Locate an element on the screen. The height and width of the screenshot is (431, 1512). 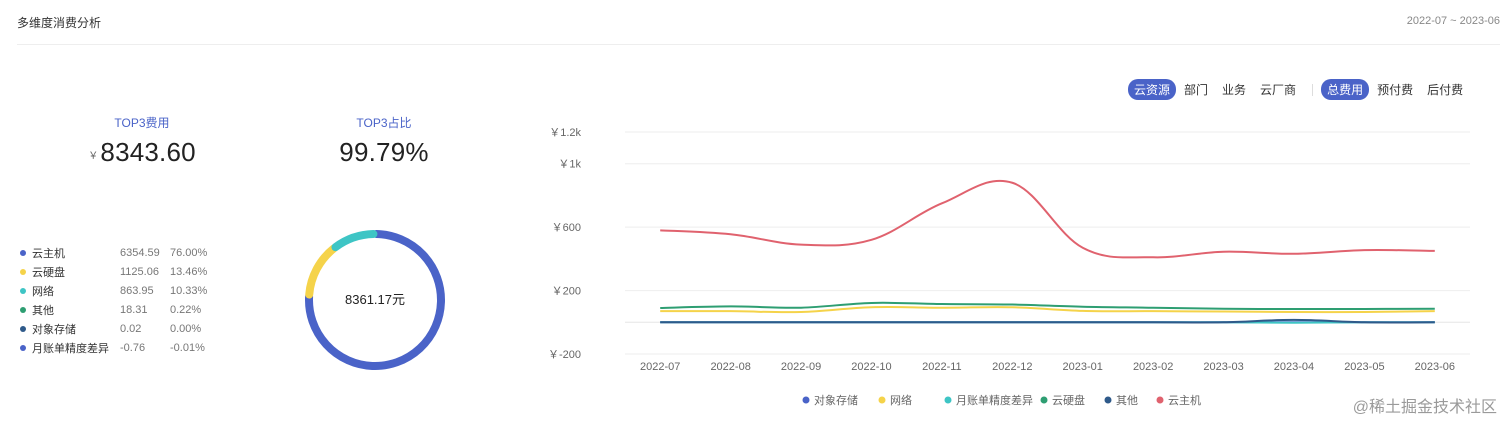
legend-amount: 0.02 is located at coordinates (131, 328).